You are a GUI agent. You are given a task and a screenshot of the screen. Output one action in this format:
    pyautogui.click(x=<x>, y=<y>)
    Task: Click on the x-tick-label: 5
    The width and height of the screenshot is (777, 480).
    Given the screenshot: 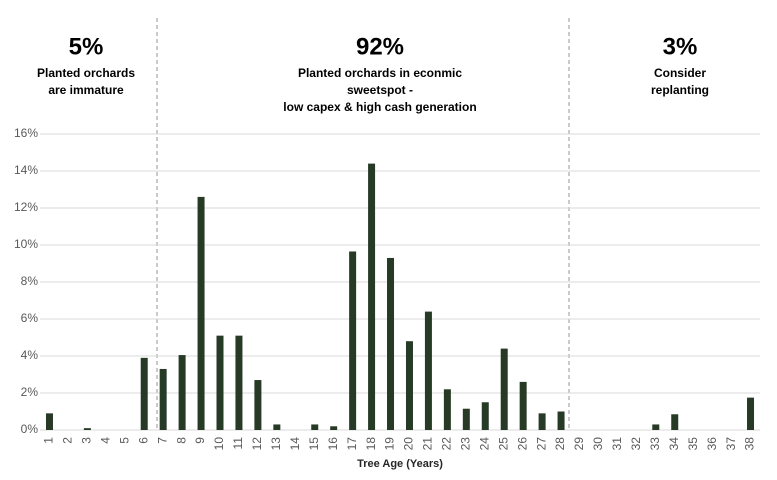 What is the action you would take?
    pyautogui.click(x=124, y=440)
    